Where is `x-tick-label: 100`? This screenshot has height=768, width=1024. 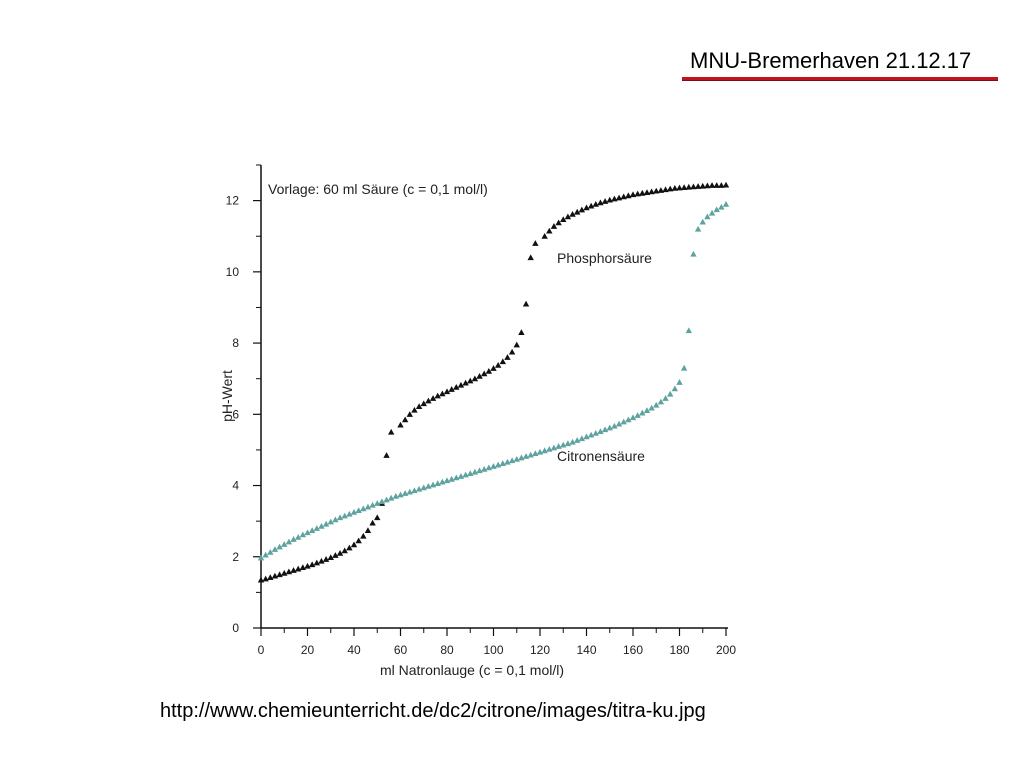
x-tick-label: 100 is located at coordinates (493, 650).